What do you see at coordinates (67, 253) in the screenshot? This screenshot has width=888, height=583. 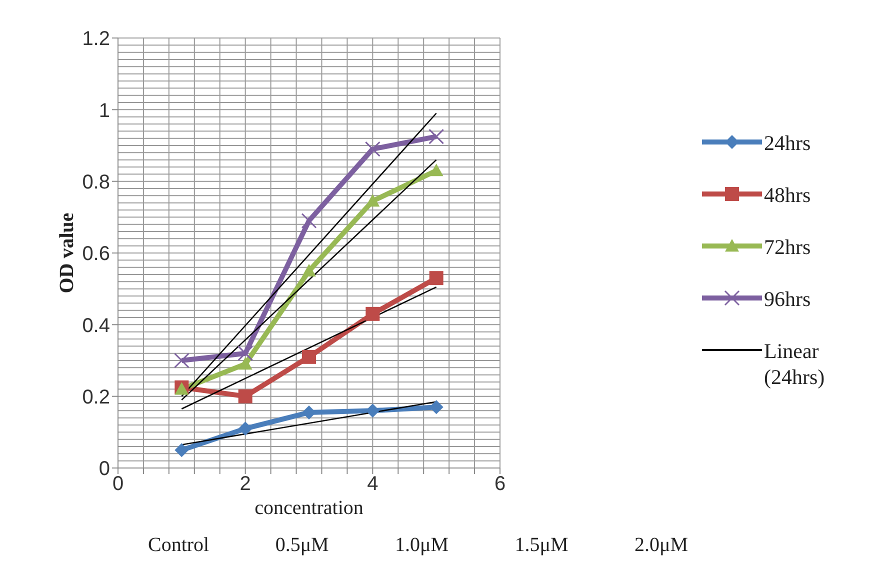 I see `y-axis-title: OD value` at bounding box center [67, 253].